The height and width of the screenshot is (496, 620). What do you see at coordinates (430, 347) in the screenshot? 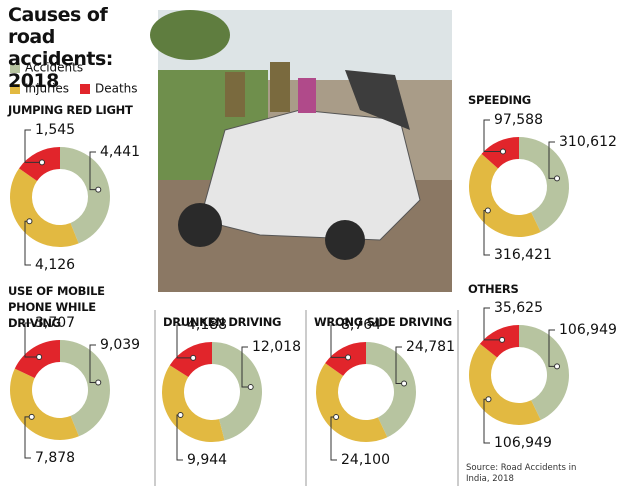
I see `value-label: 24,781` at bounding box center [430, 347].